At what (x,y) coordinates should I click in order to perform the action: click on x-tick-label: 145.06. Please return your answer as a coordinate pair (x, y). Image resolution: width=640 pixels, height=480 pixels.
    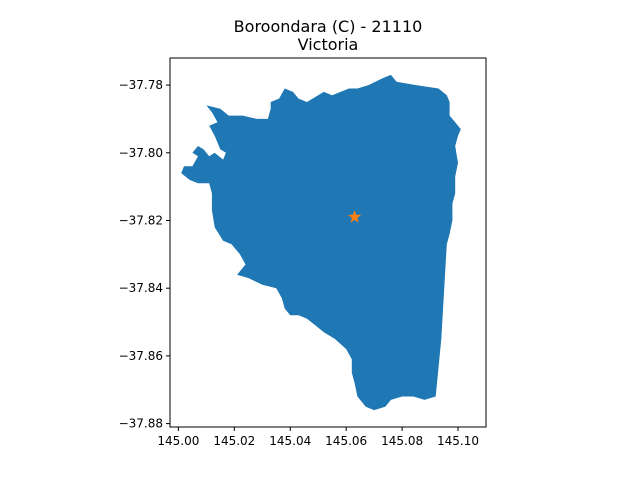
    Looking at the image, I should click on (346, 441).